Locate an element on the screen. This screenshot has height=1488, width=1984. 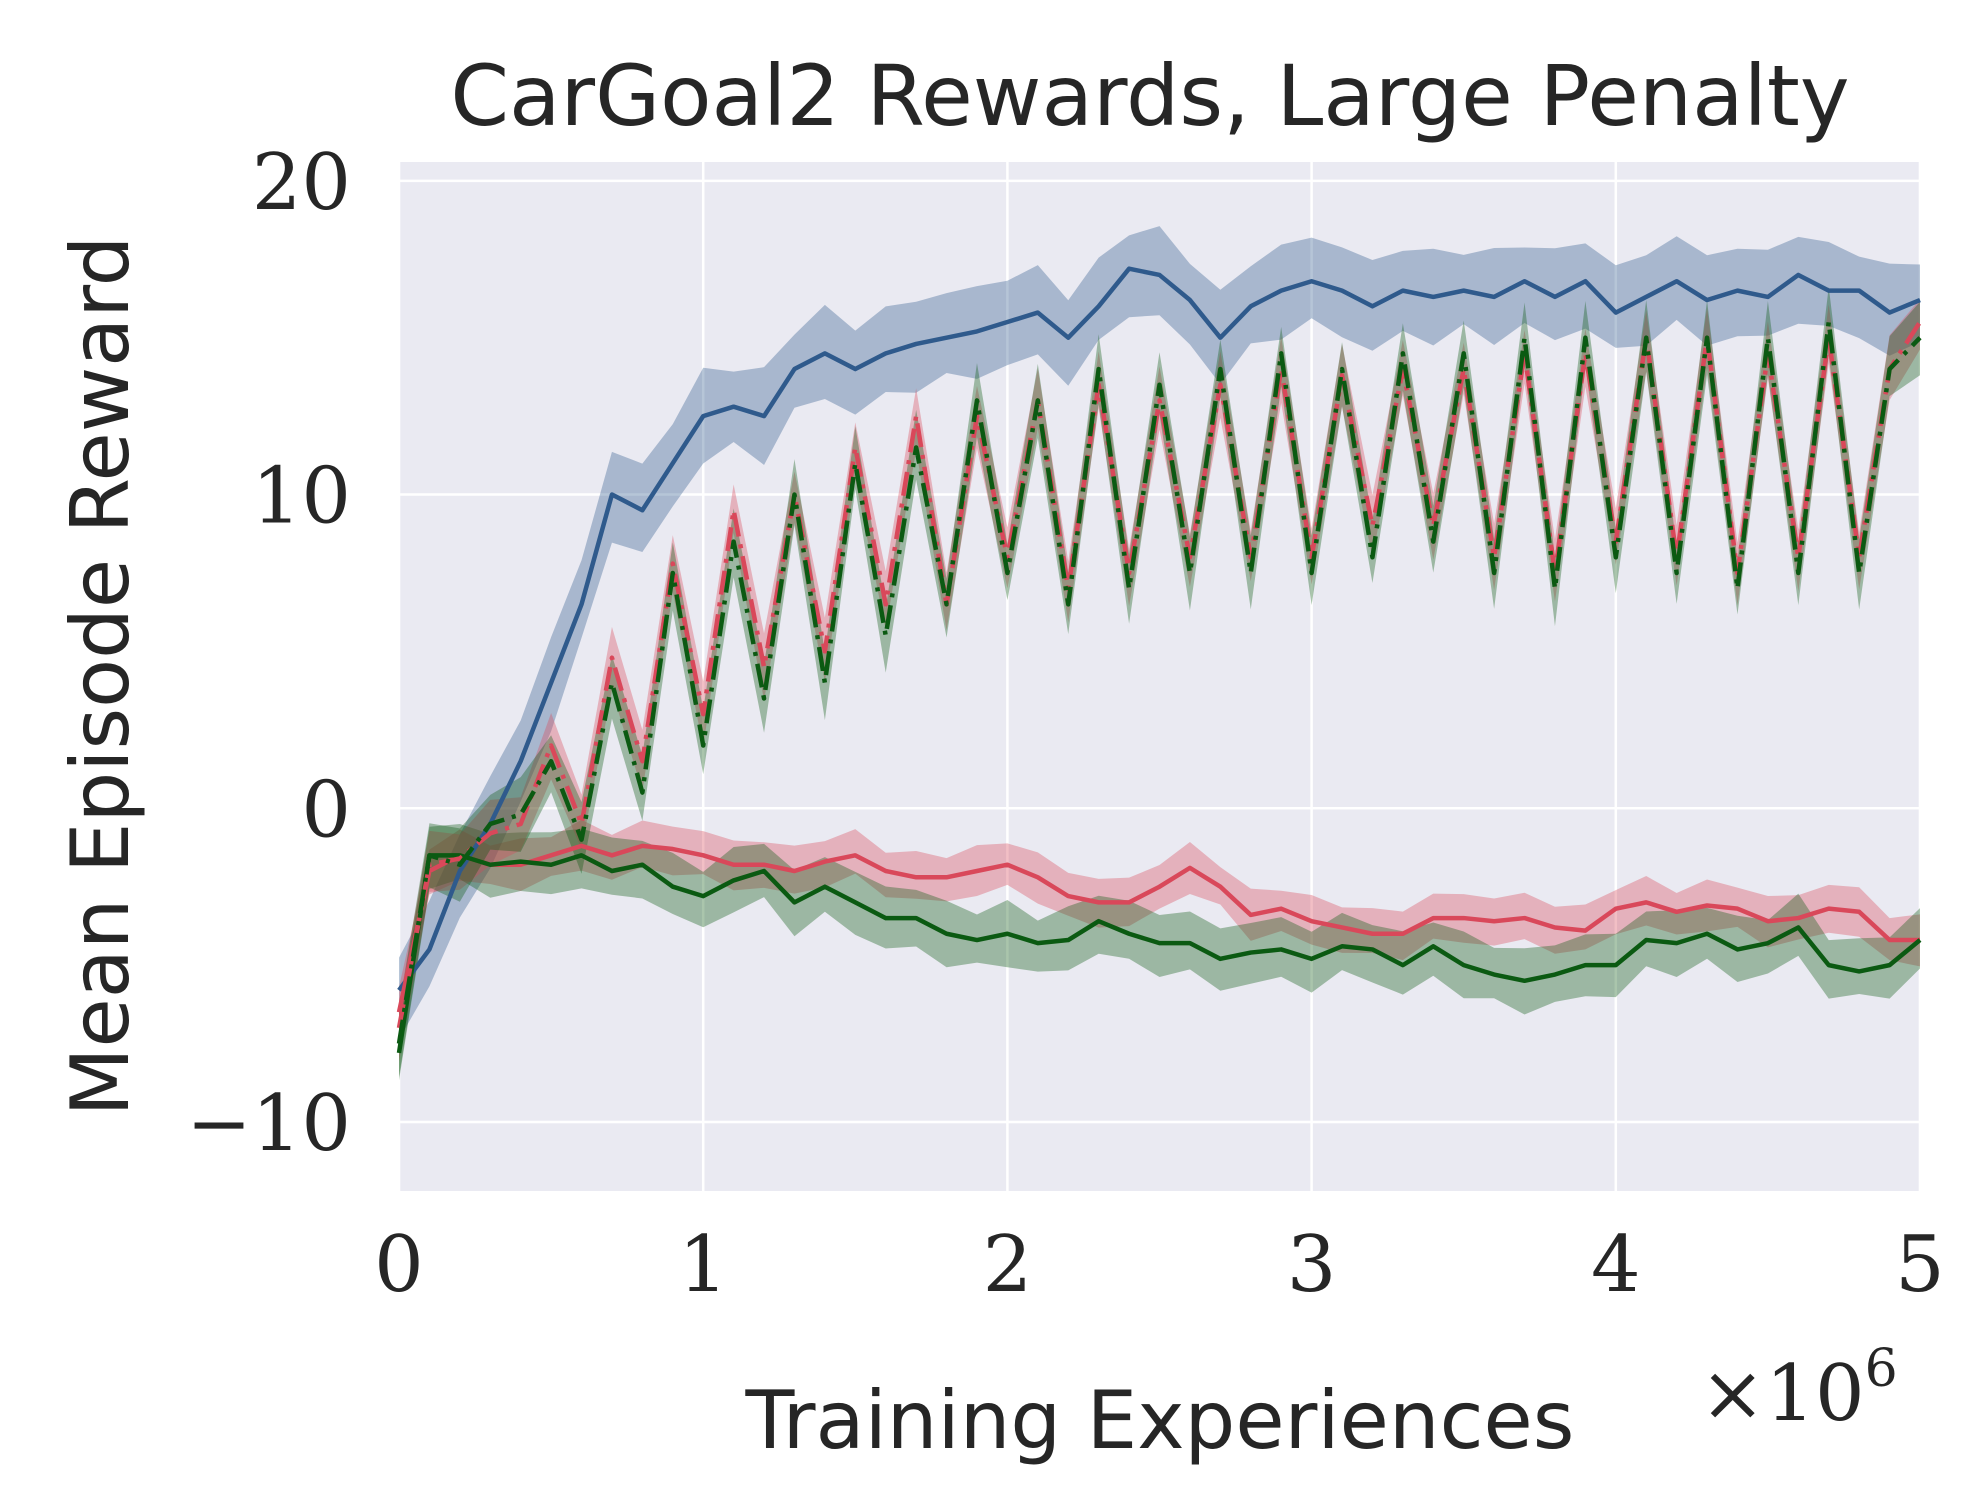
x-axis-label: Training Experiences is located at coordinates (1160, 1420).